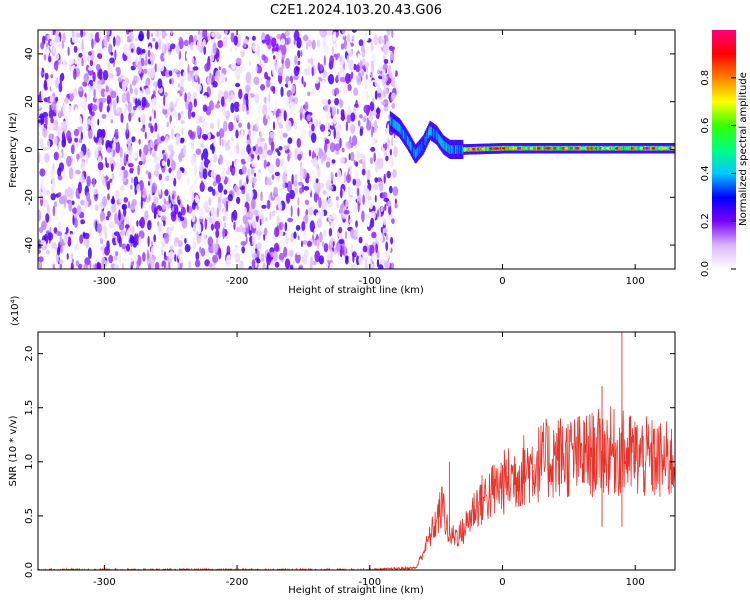 The image size is (750, 600). What do you see at coordinates (502, 582) in the screenshot?
I see `x-tick-label: 0` at bounding box center [502, 582].